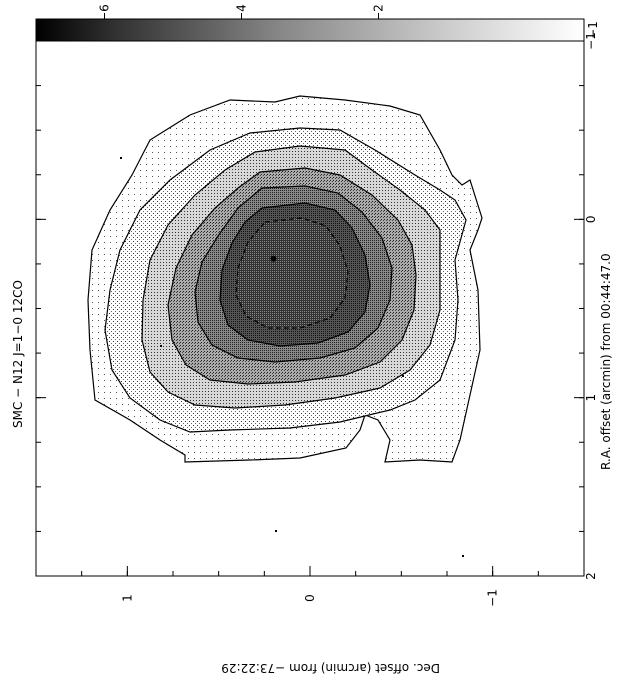  I want to click on colorbar-end-label: −1, so click(593, 30).